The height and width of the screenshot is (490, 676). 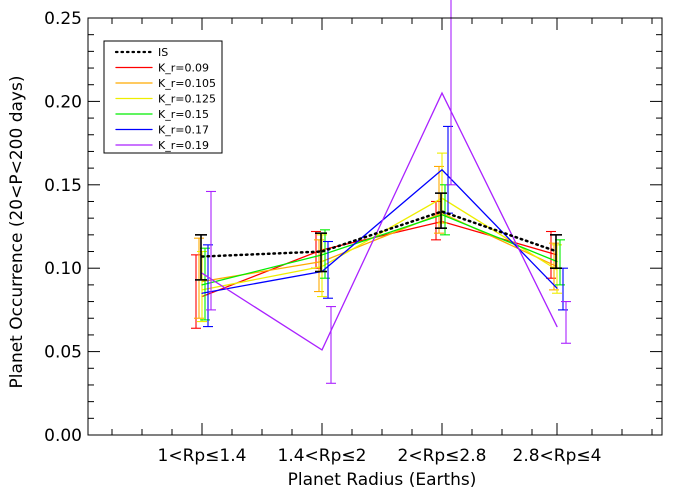 What do you see at coordinates (183, 68) in the screenshot?
I see `legend-label: K_r=0.09` at bounding box center [183, 68].